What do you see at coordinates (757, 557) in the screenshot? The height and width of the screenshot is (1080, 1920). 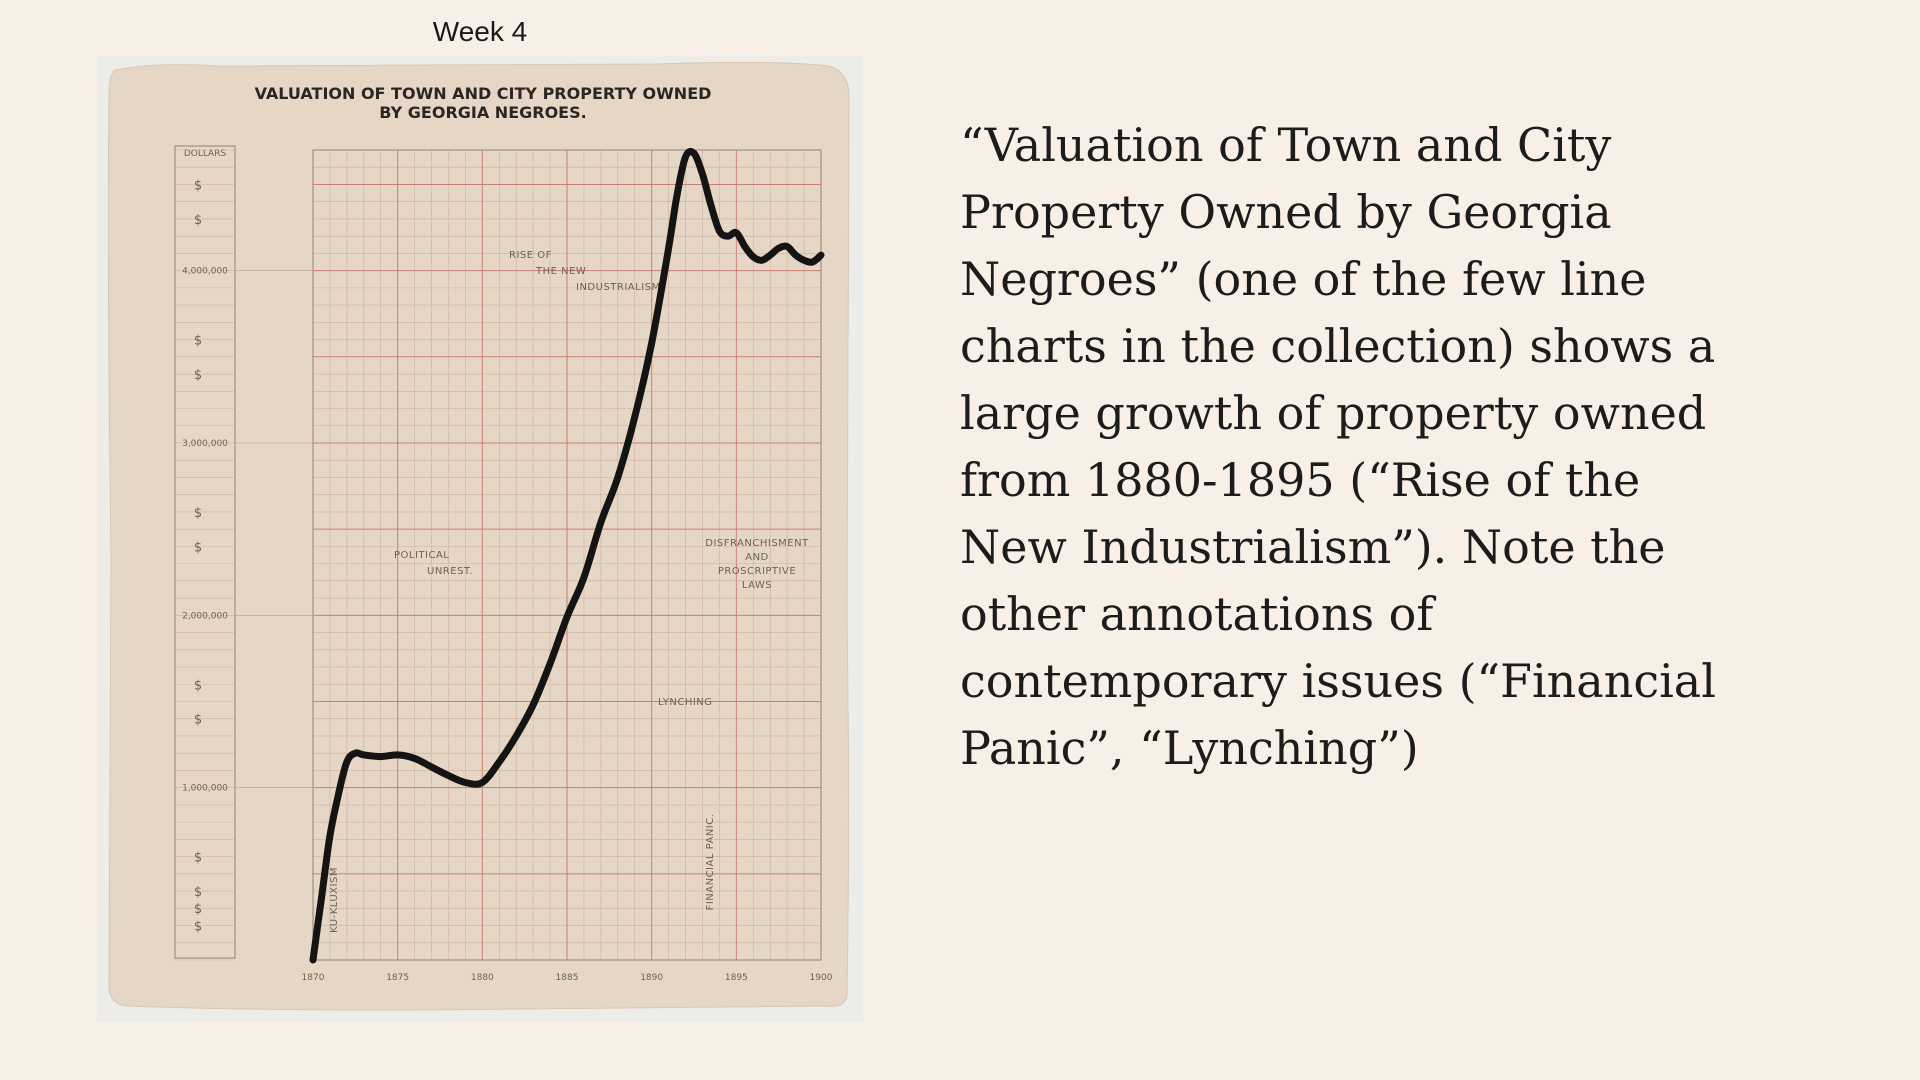 I see `annotation-text: AND` at bounding box center [757, 557].